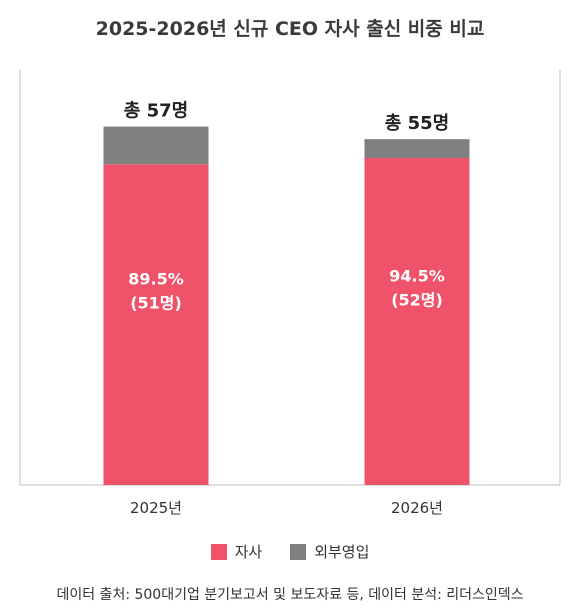 This screenshot has width=580, height=610. I want to click on count-label-2: (52명), so click(417, 300).